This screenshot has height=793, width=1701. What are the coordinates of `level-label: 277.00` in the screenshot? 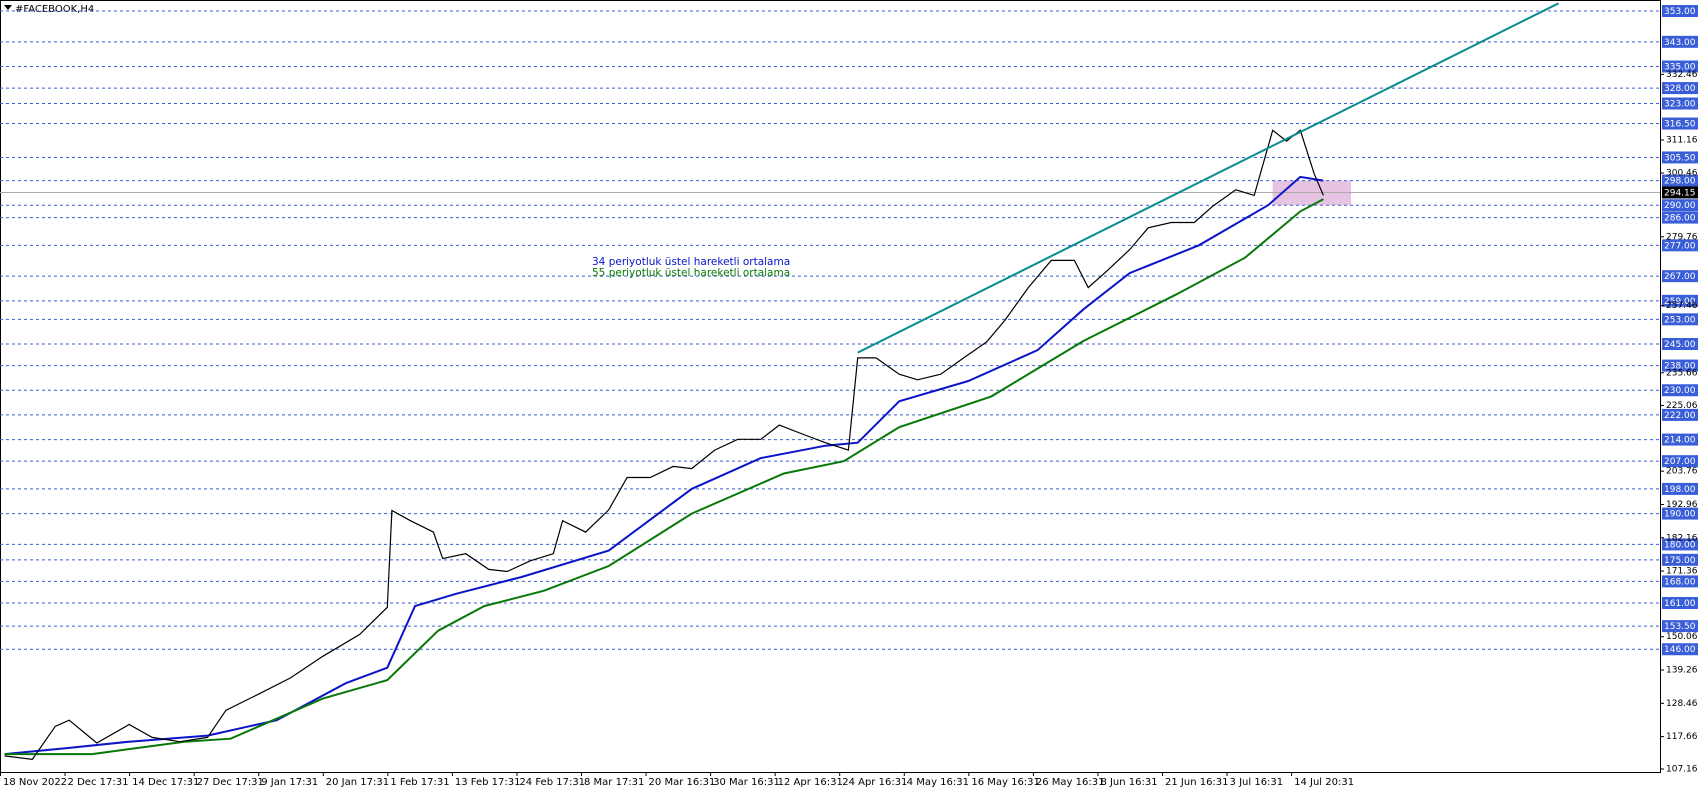 It's located at (1680, 246).